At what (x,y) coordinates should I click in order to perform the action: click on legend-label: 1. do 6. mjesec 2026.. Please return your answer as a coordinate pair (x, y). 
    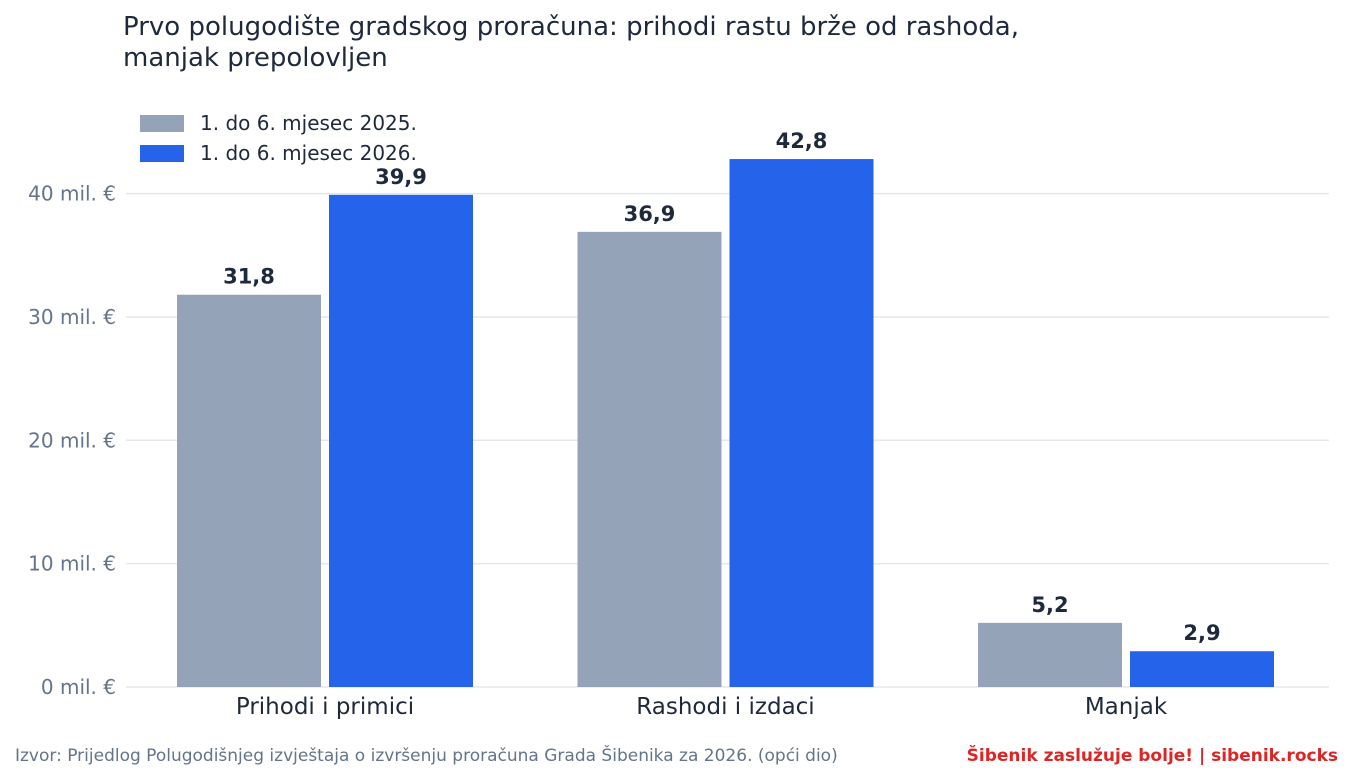
    Looking at the image, I should click on (308, 153).